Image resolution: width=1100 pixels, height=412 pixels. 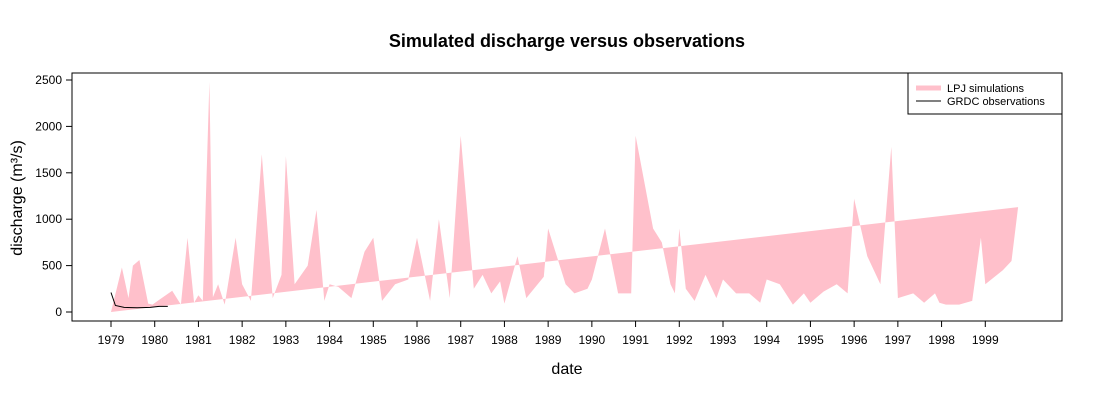 What do you see at coordinates (996, 102) in the screenshot?
I see `legend-label-observations: GRDC observations` at bounding box center [996, 102].